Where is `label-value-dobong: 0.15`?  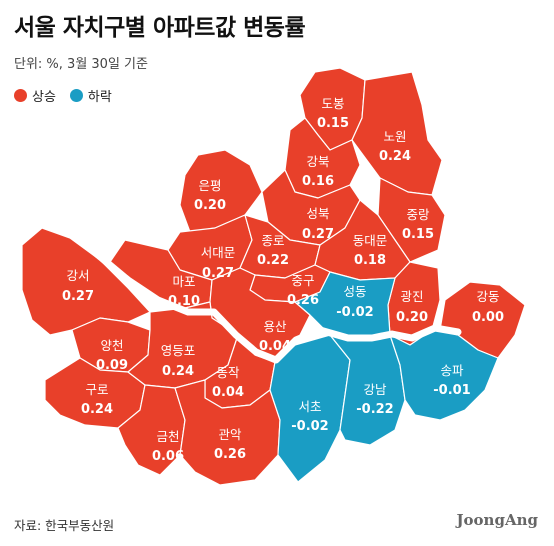 label-value-dobong: 0.15 is located at coordinates (333, 123).